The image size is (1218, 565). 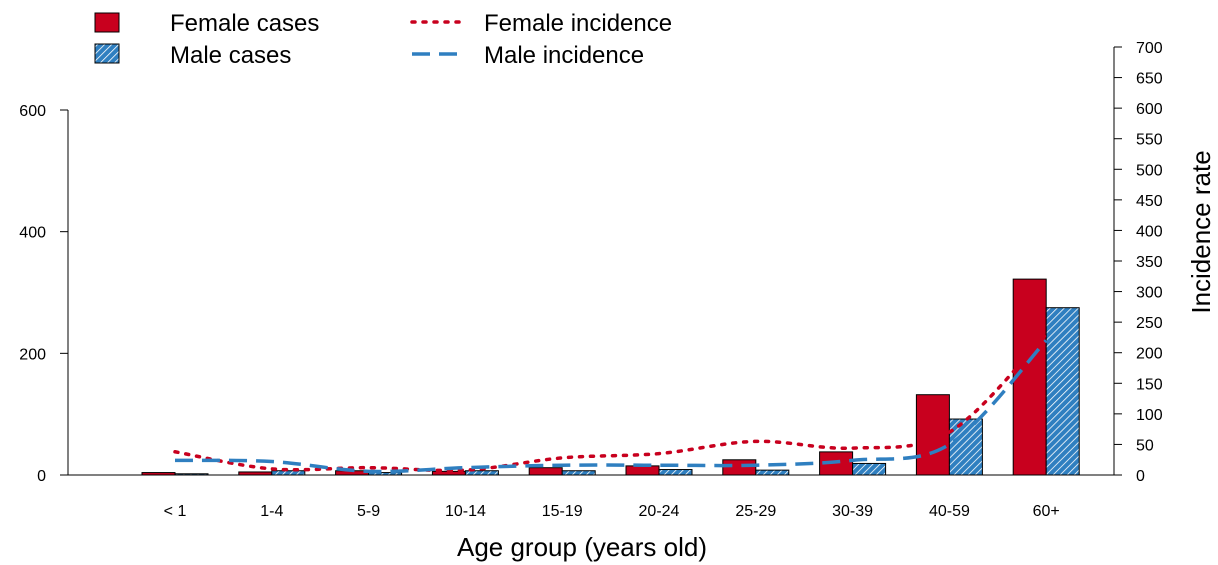 I want to click on right-tick-label: 100, so click(x=1149, y=415).